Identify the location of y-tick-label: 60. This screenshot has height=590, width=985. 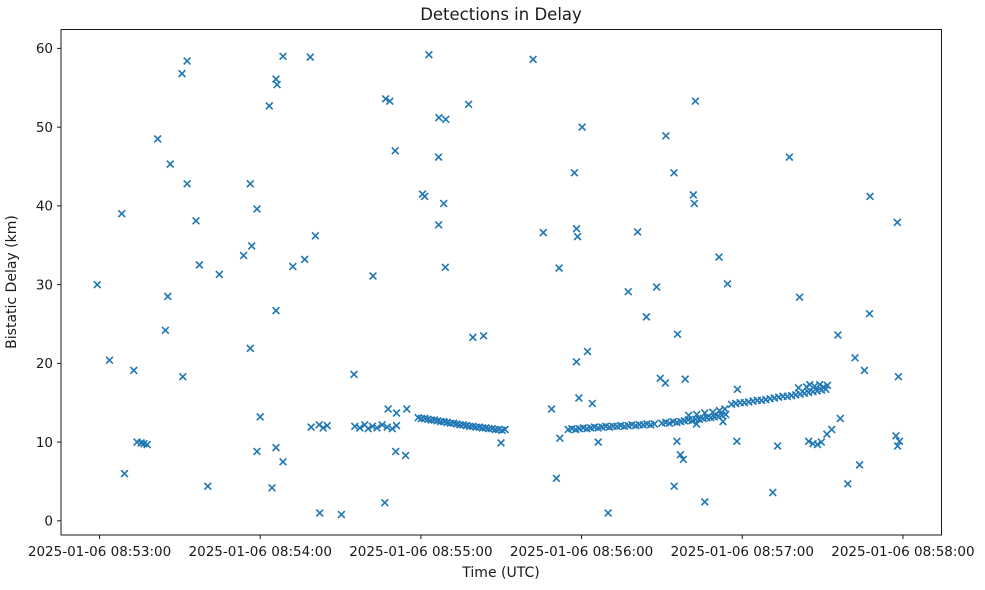
(44, 49).